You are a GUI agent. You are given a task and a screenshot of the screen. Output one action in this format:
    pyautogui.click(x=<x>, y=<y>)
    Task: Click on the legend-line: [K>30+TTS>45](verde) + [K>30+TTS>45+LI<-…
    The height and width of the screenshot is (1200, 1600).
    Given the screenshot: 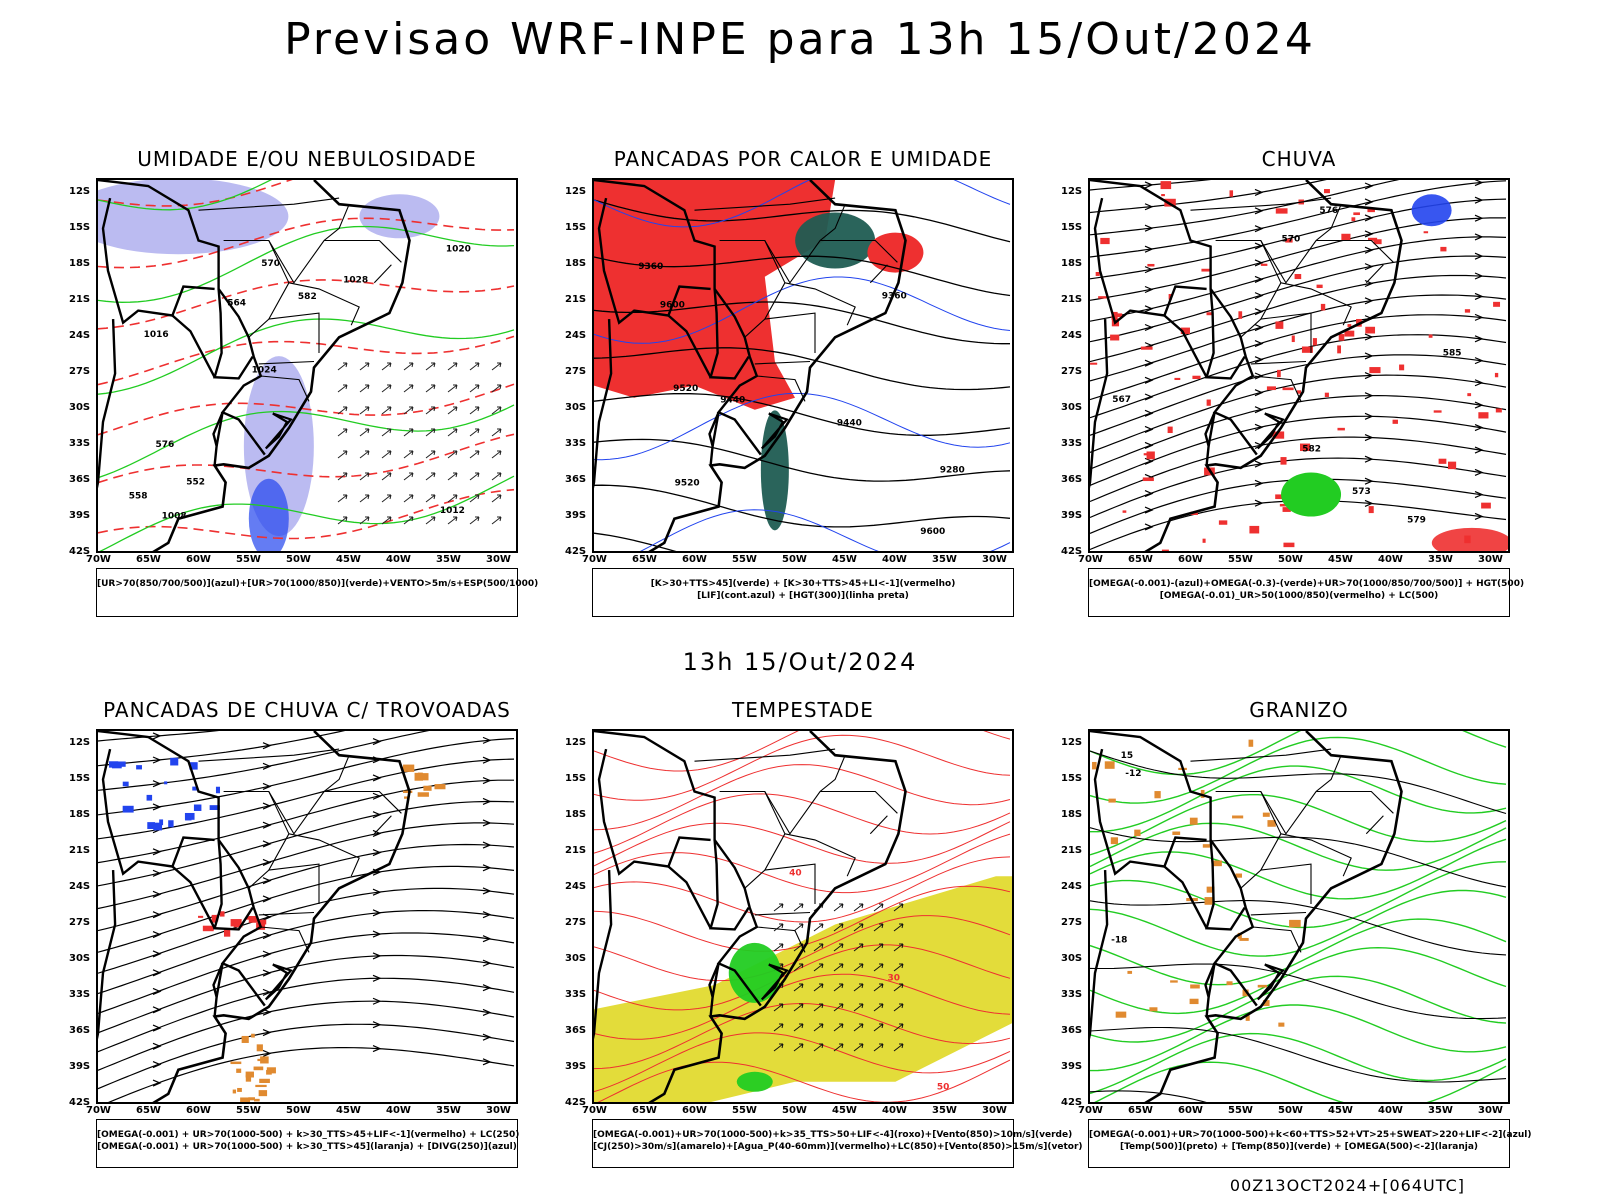 What is the action you would take?
    pyautogui.click(x=803, y=584)
    